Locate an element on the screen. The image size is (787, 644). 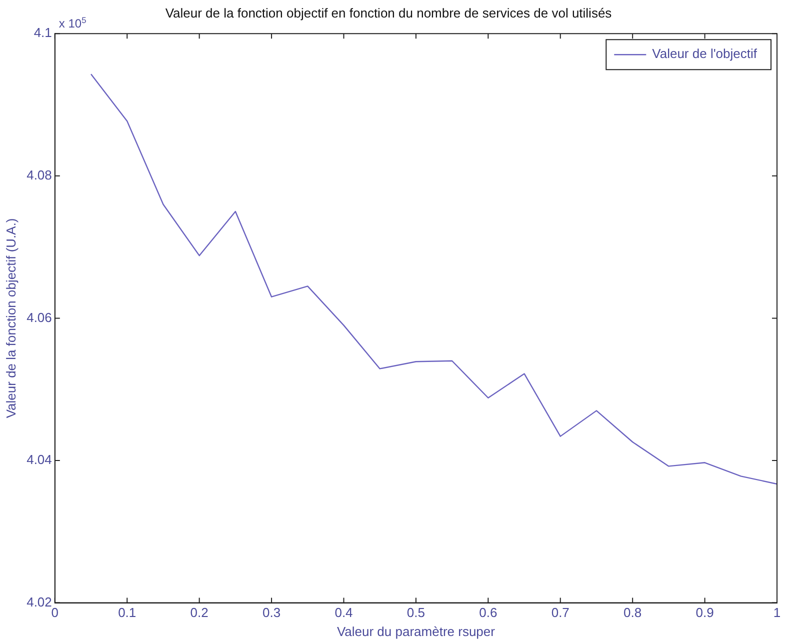
y-tick-label: 4.04 is located at coordinates (39, 460).